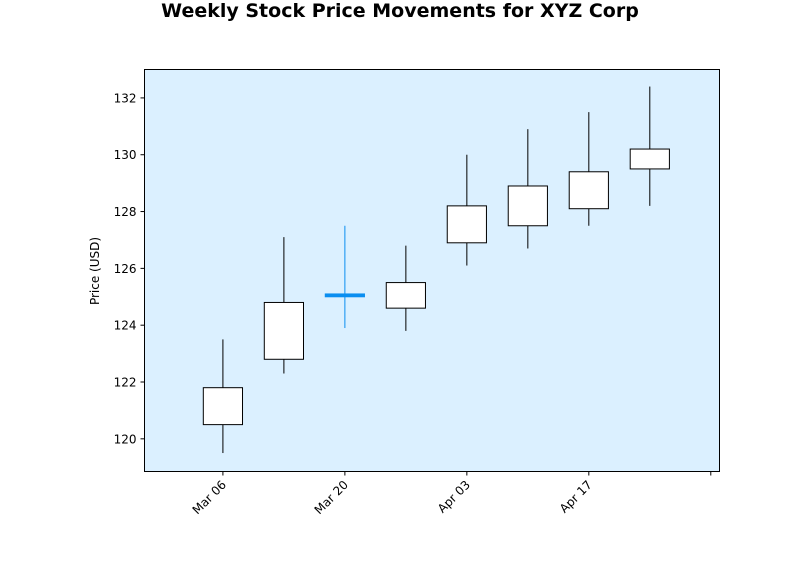 The image size is (800, 575). What do you see at coordinates (125, 383) in the screenshot?
I see `y-tick-label: 122` at bounding box center [125, 383].